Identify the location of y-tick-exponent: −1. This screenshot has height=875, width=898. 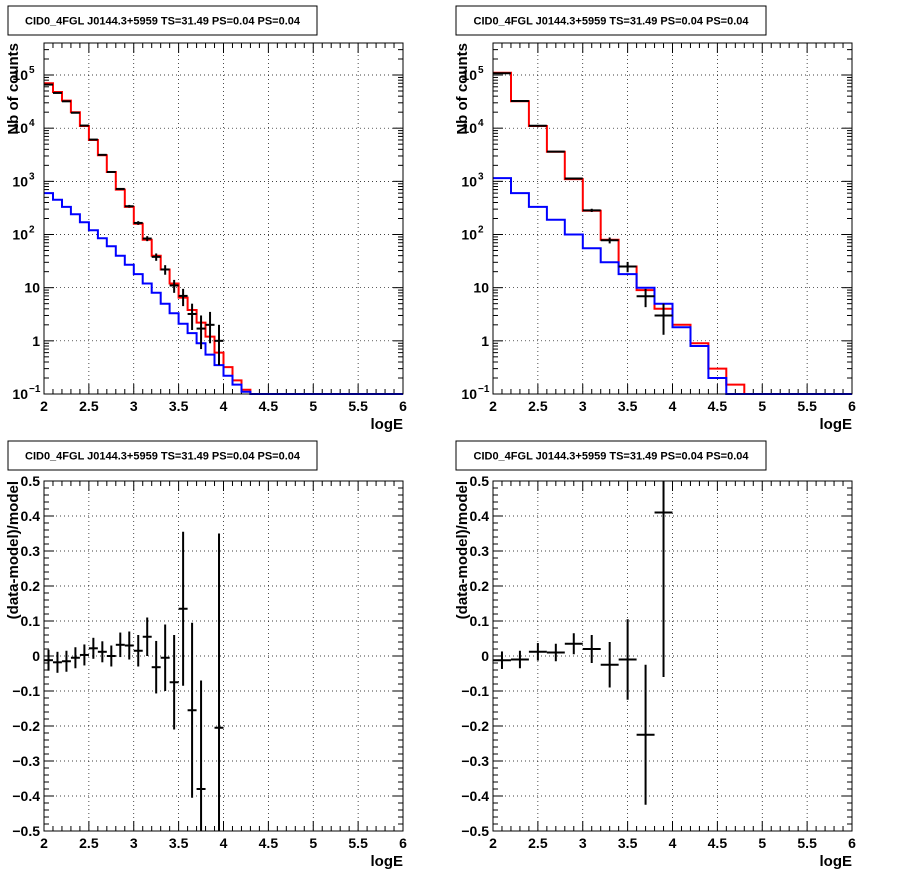
(35, 389).